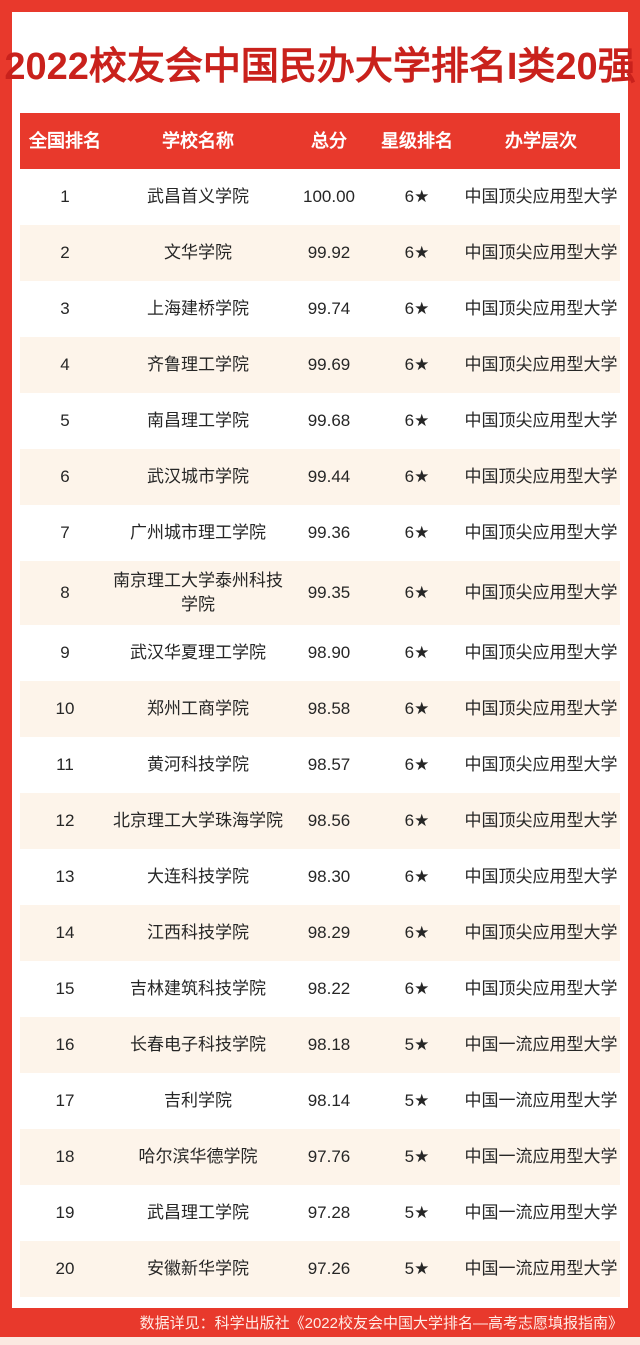 This screenshot has height=1345, width=640. I want to click on score-cell: 97.28, so click(329, 1212).